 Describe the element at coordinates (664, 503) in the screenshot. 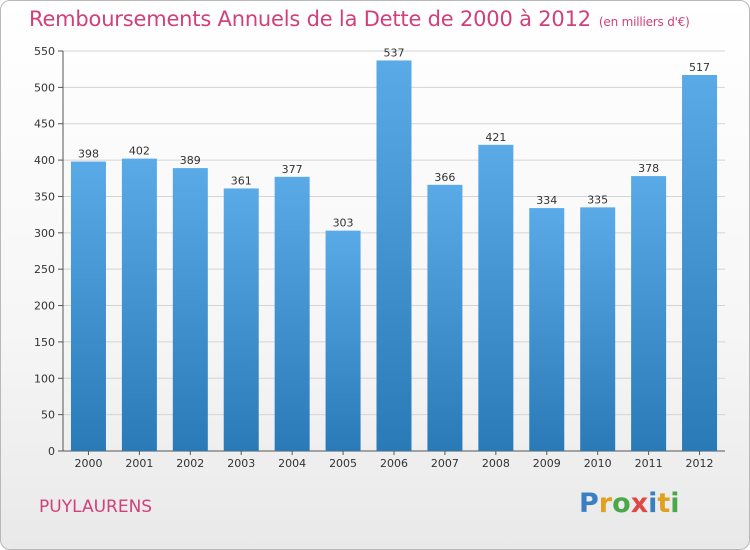

I see `logo-letter: t` at that location.